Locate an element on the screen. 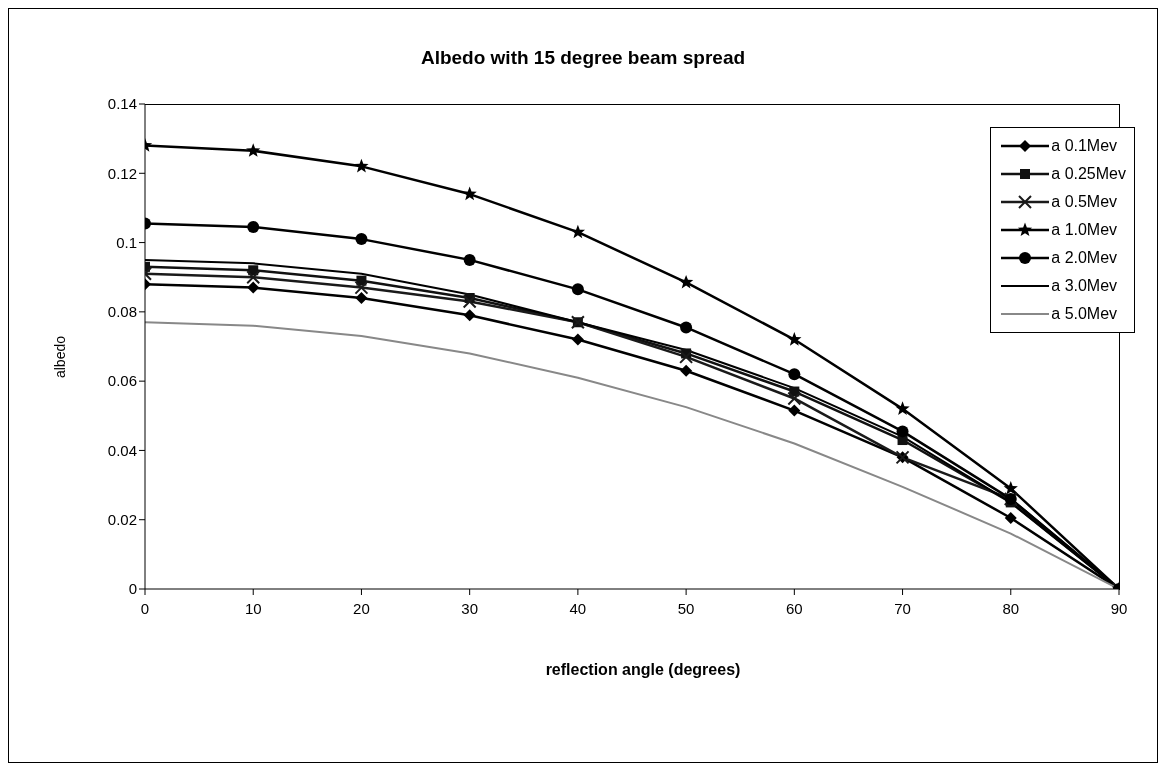 This screenshot has height=776, width=1169. x-tick-label: 60 is located at coordinates (794, 608).